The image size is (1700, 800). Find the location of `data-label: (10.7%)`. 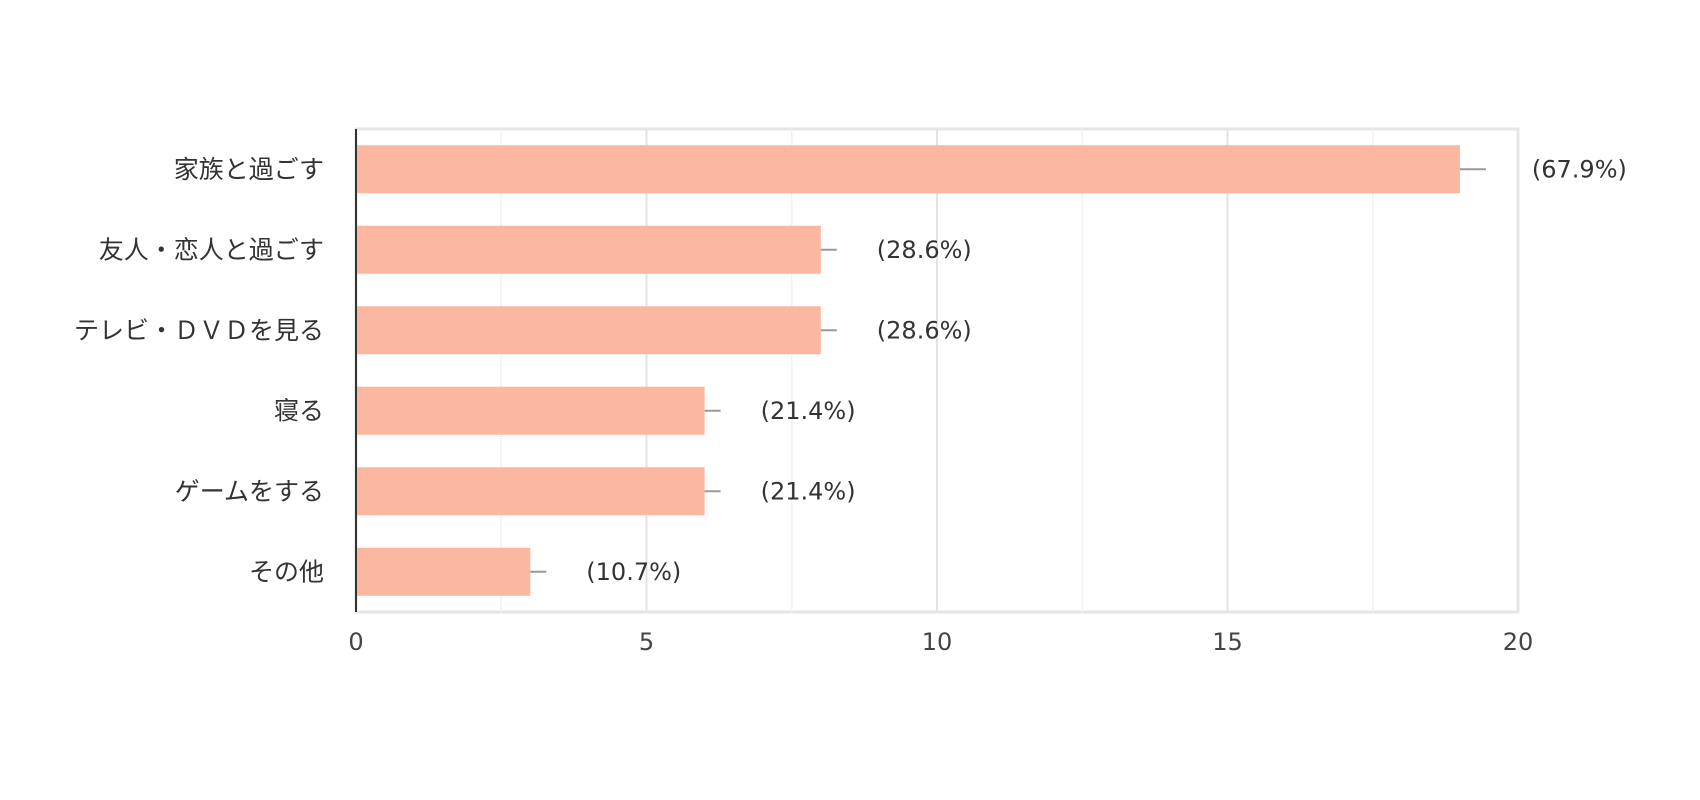

data-label: (10.7%) is located at coordinates (633, 572).